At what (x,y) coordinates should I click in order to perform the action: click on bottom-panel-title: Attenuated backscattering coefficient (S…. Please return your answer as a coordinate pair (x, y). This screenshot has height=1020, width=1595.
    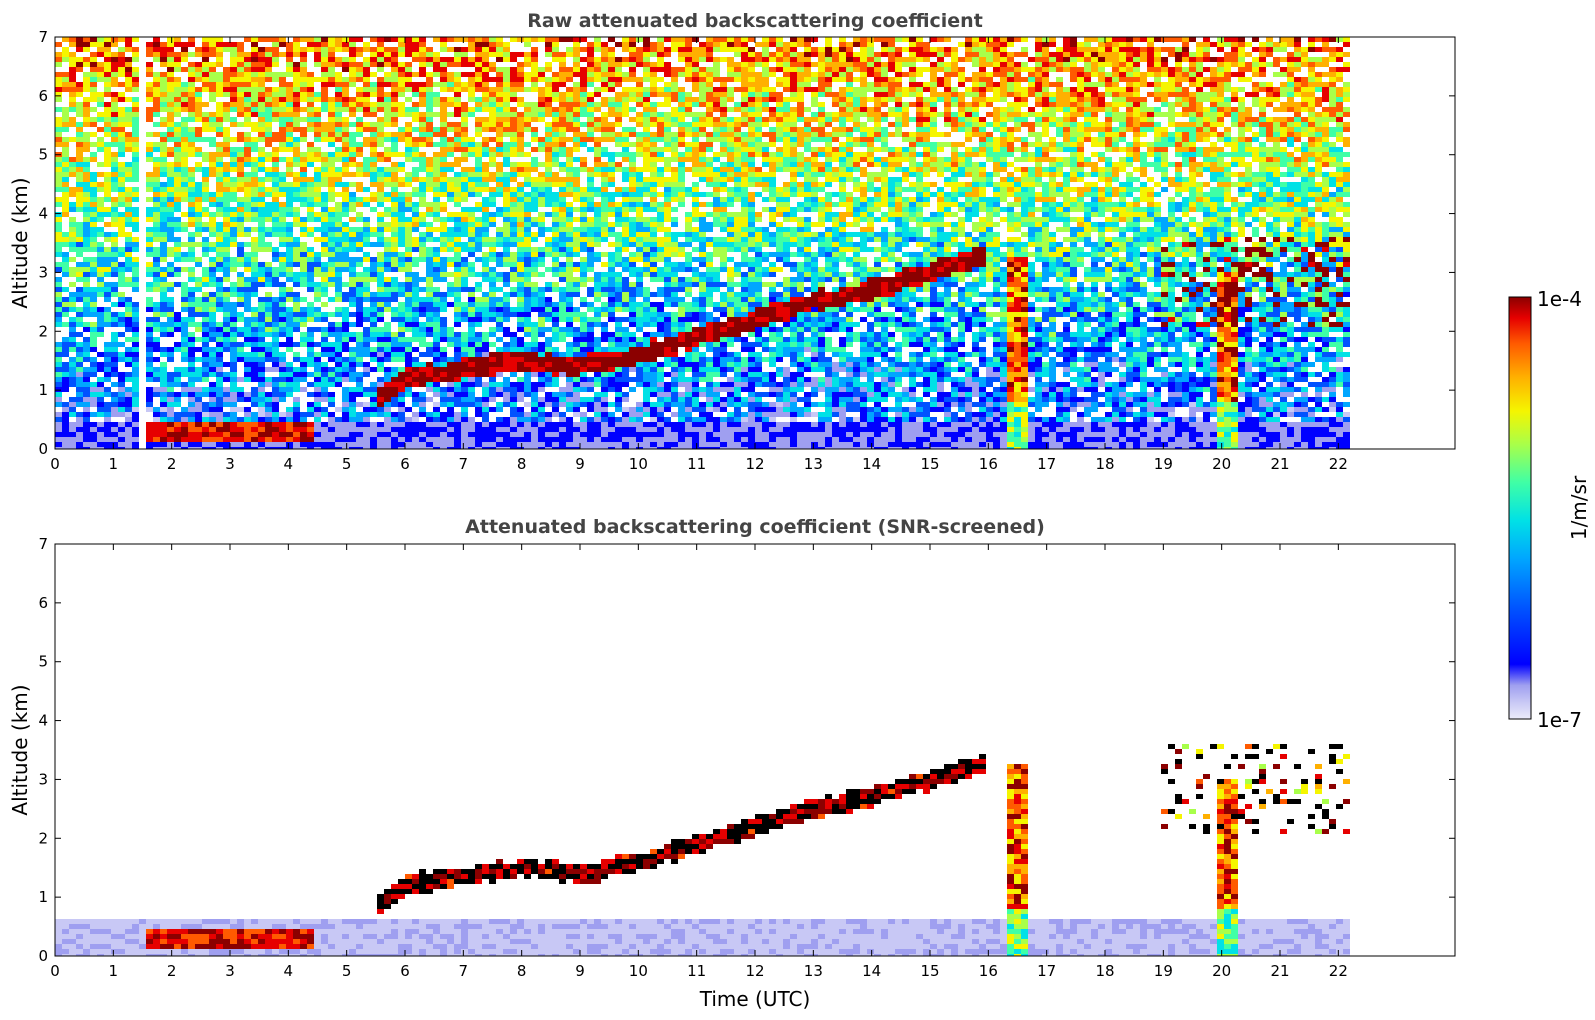
    Looking at the image, I should click on (755, 527).